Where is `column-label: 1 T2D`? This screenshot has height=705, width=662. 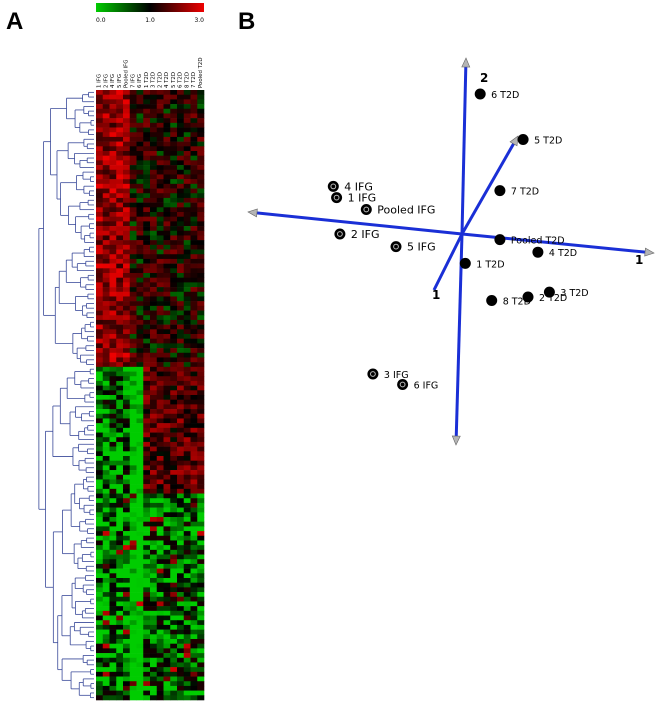 column-label: 1 T2D is located at coordinates (147, 80).